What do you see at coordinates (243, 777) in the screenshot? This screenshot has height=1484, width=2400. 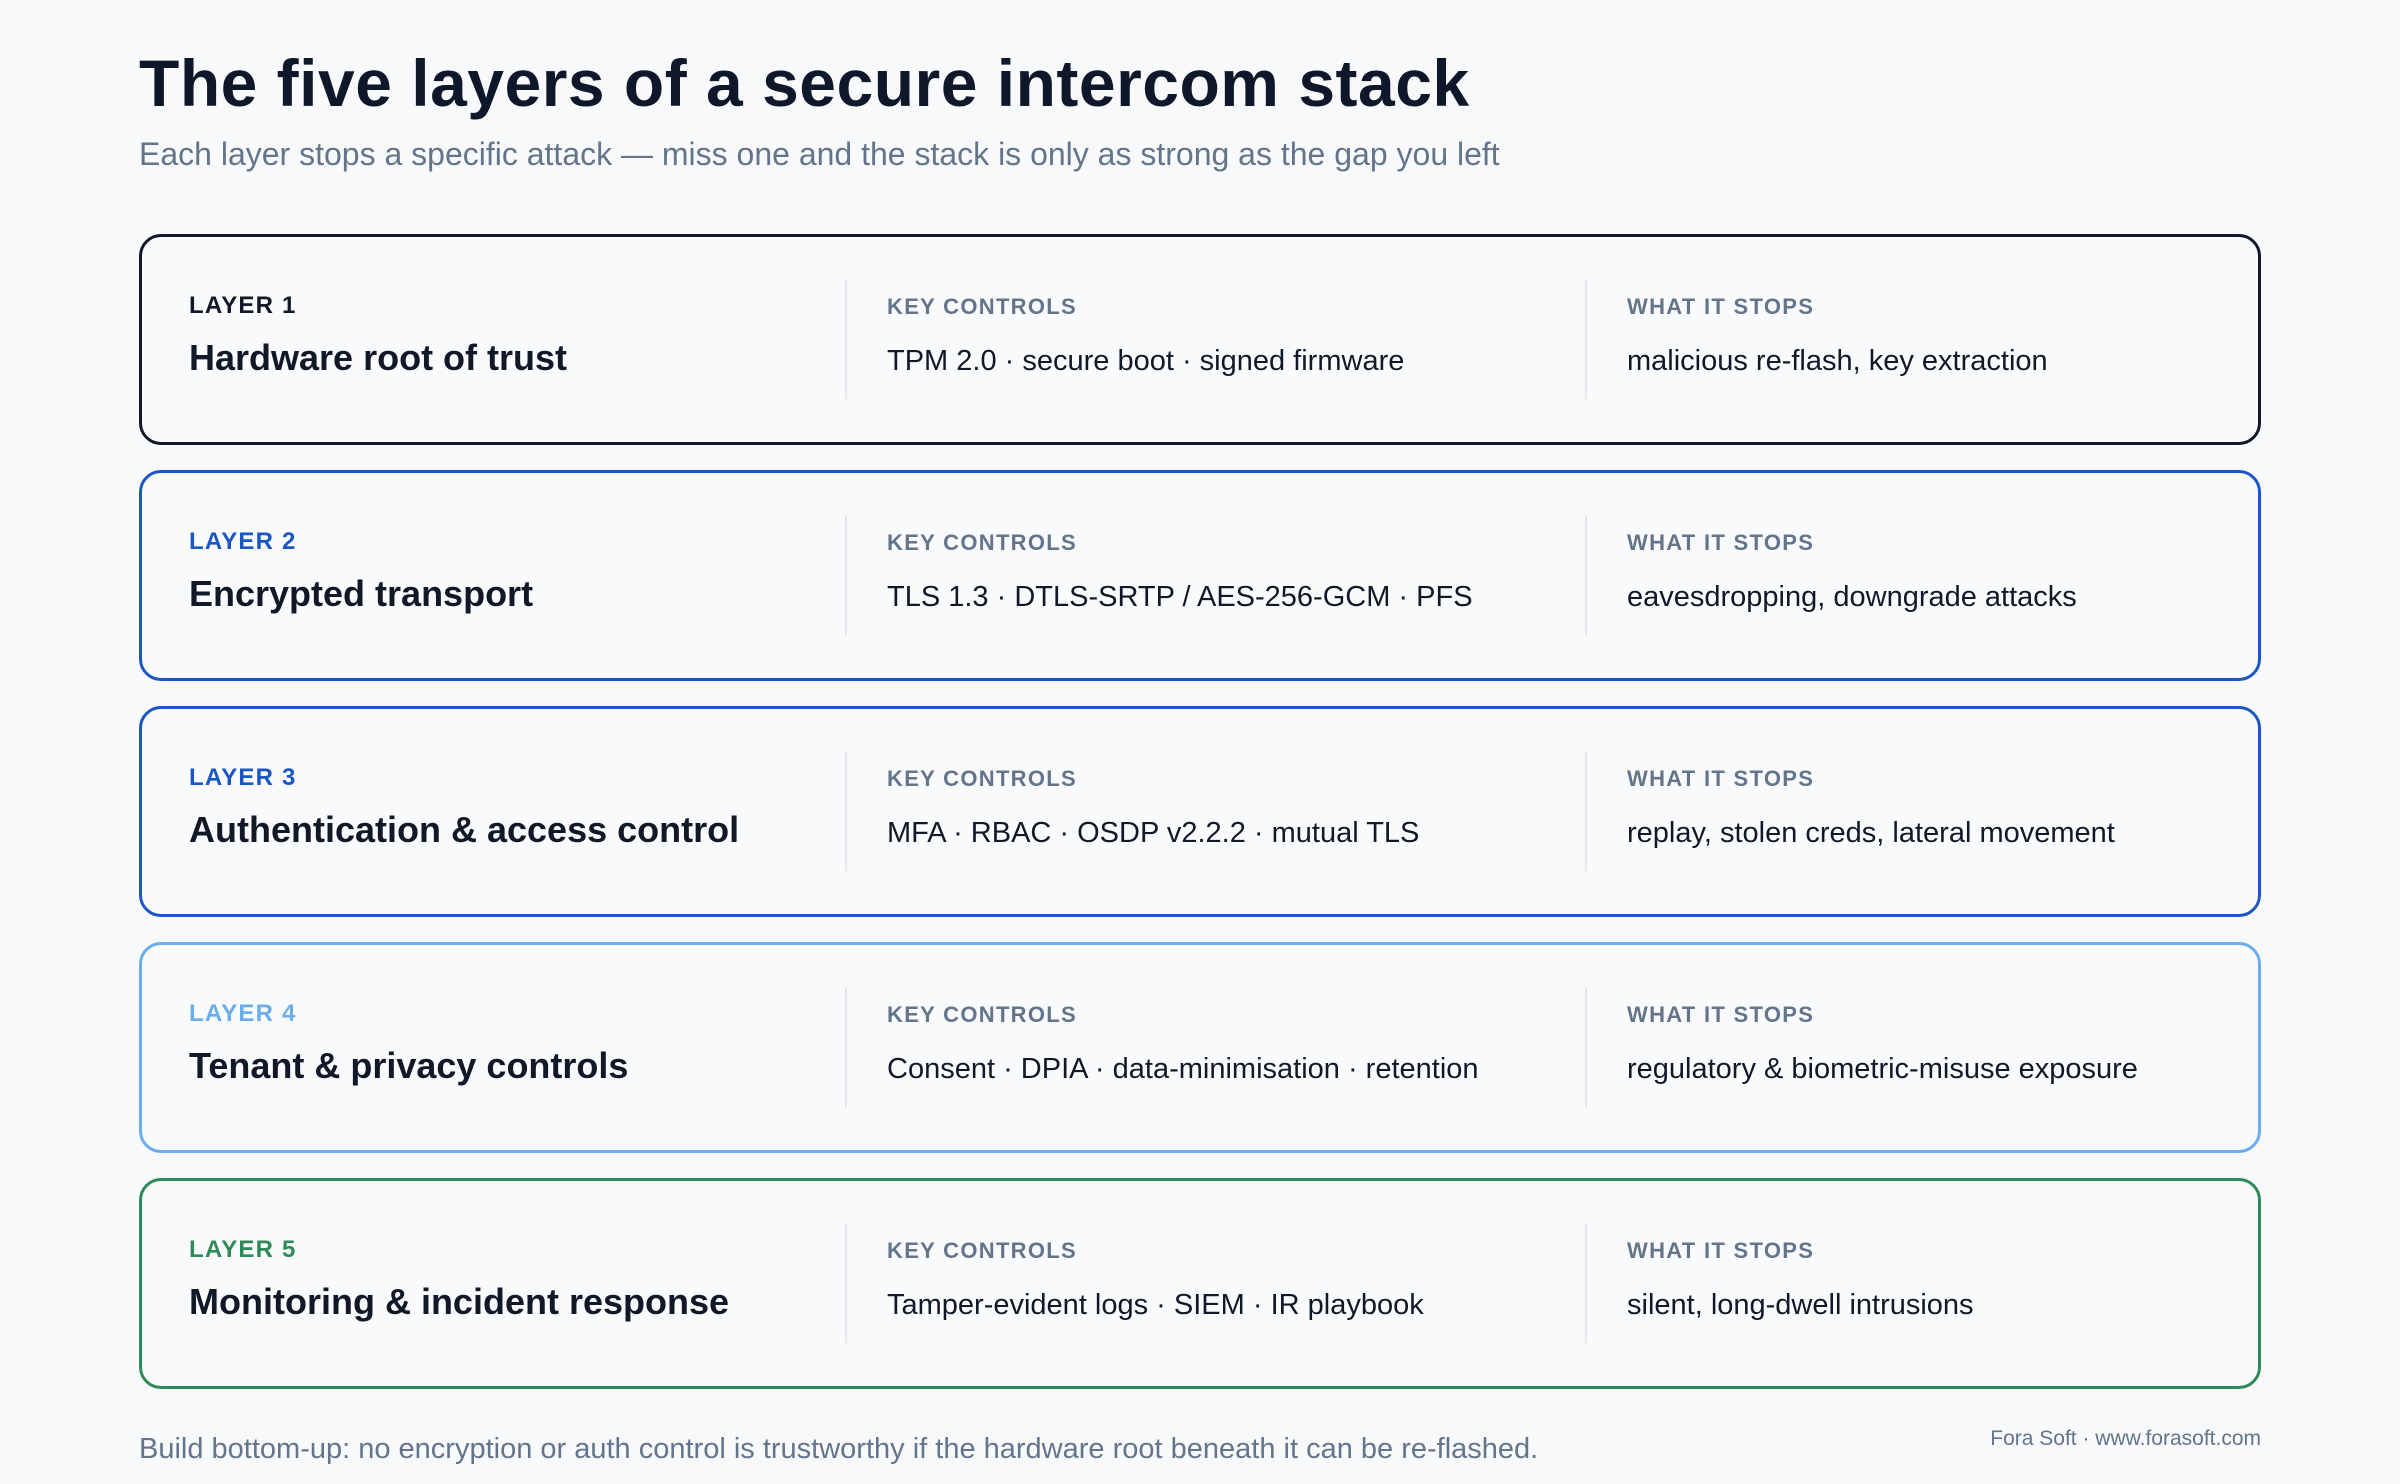 I see `layer-tag: LAYER 3` at bounding box center [243, 777].